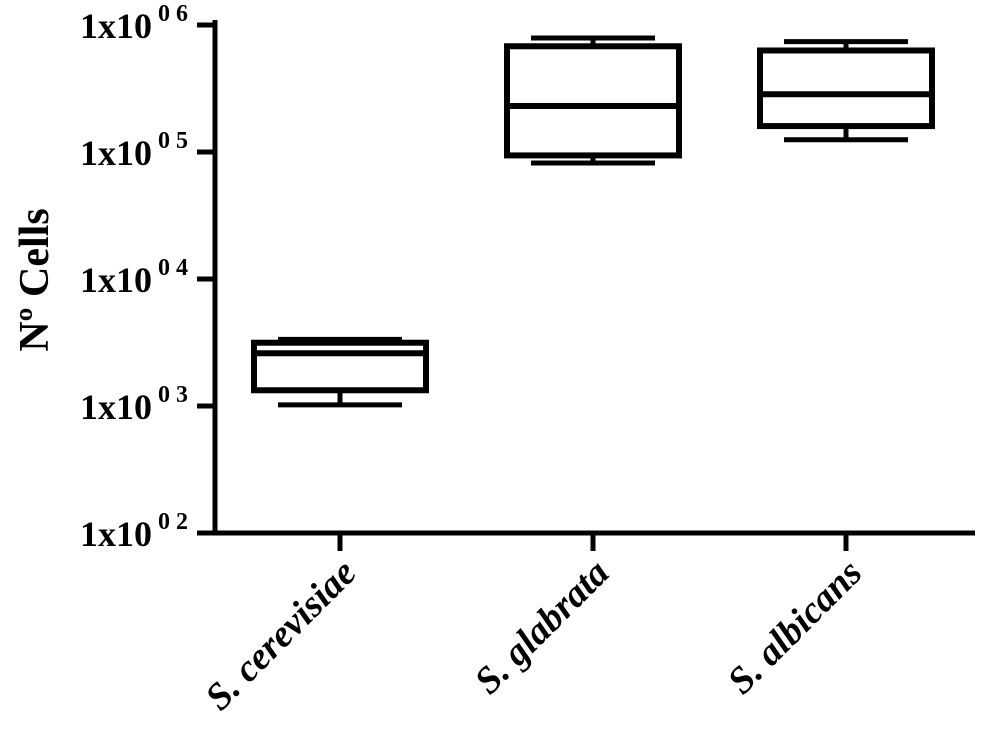  What do you see at coordinates (173, 522) in the screenshot?
I see `y-tick-label-exponent: 0 2` at bounding box center [173, 522].